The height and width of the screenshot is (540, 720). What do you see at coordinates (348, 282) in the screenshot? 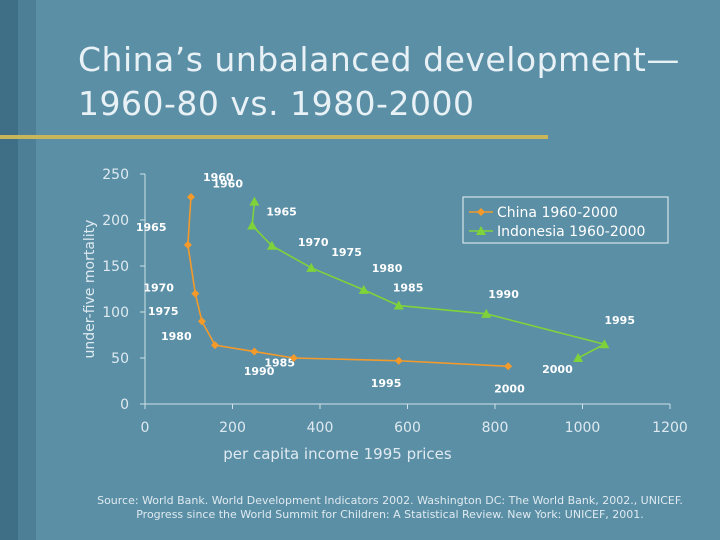
I see `series-line-china` at bounding box center [348, 282].